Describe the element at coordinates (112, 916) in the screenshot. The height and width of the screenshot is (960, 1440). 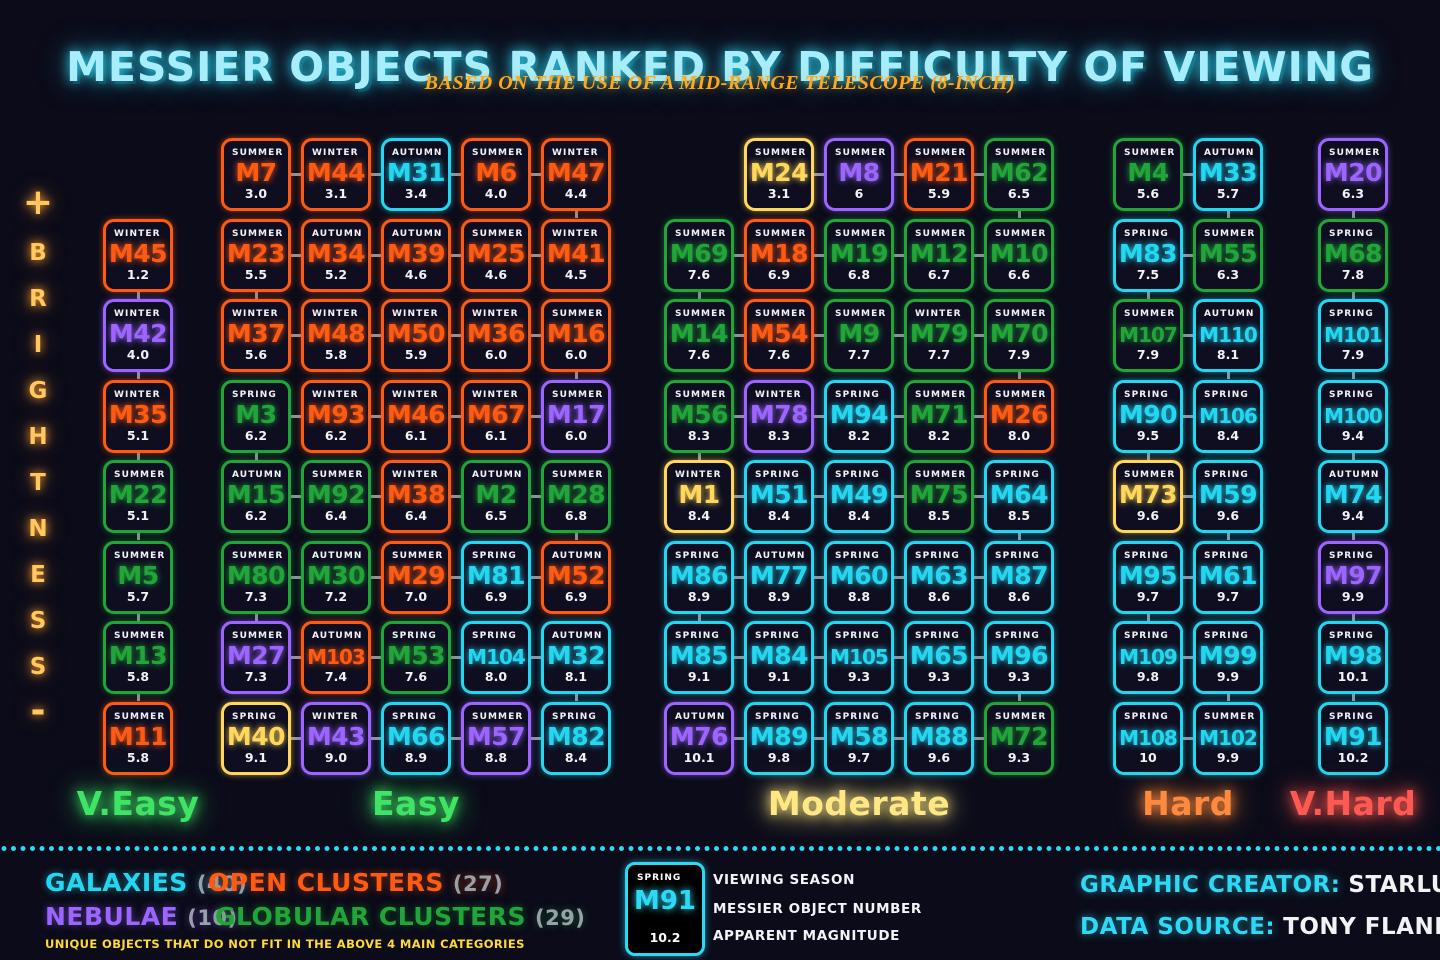
I see `legend-nebulae-label: NEBULAE` at that location.